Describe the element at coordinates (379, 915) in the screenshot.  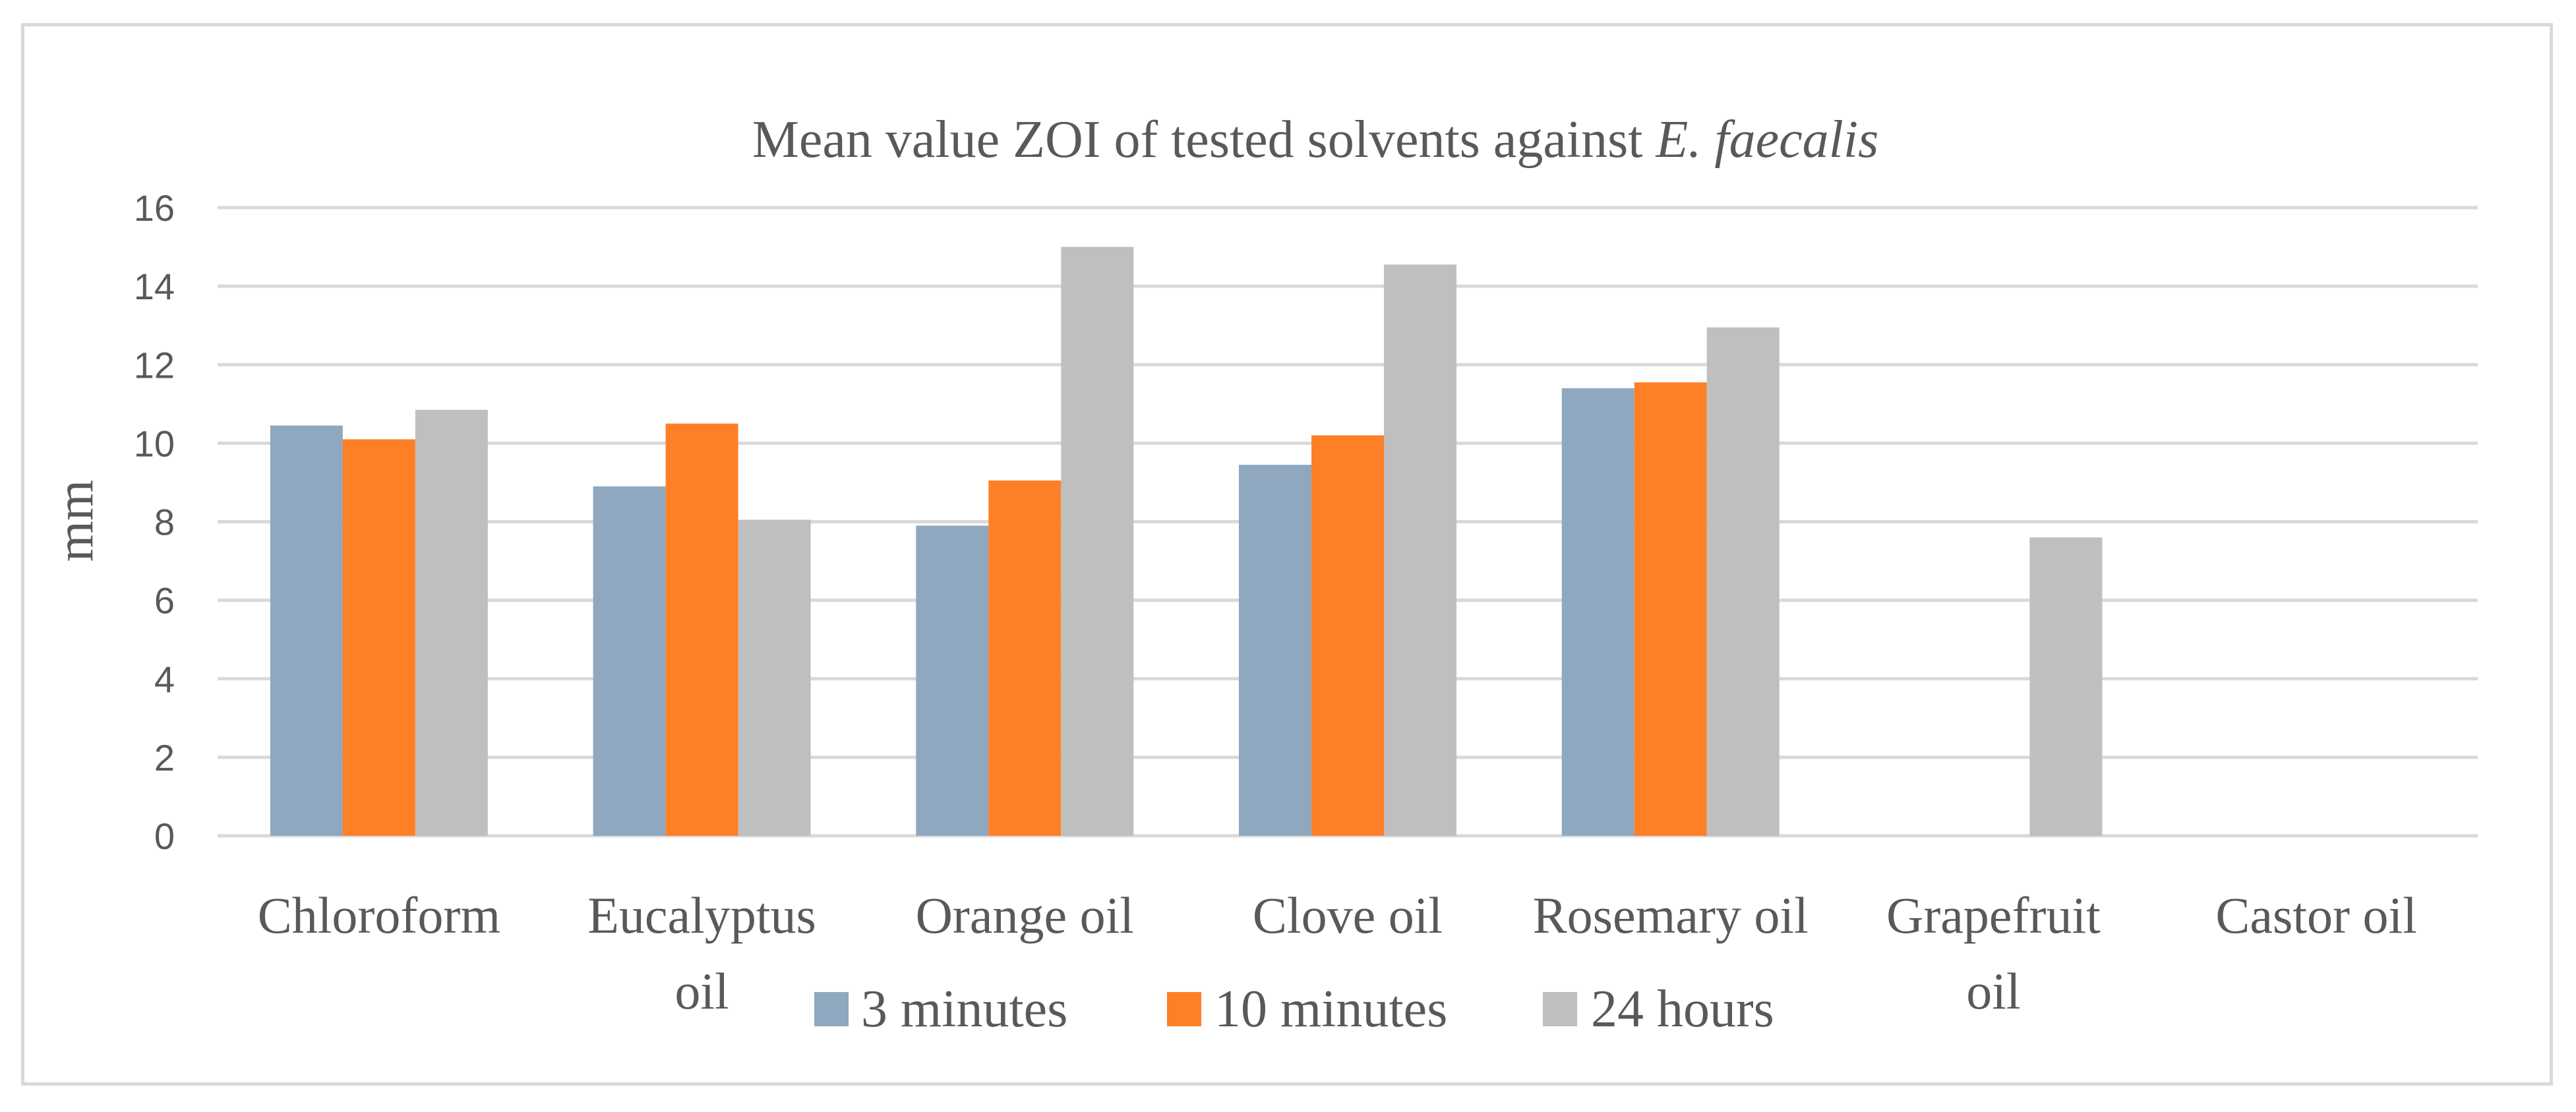
I see `x-tick-label: Chloroform` at that location.